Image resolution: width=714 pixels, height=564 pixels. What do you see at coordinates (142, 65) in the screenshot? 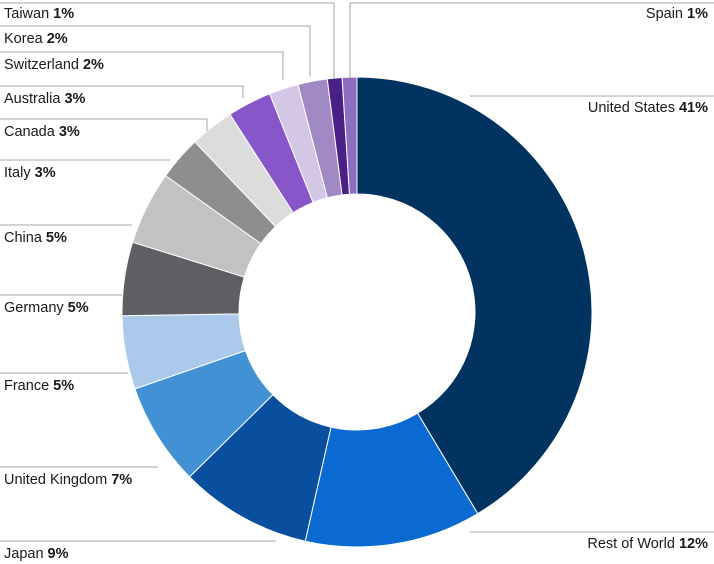
I see `leader-line-switzerland` at bounding box center [142, 65].